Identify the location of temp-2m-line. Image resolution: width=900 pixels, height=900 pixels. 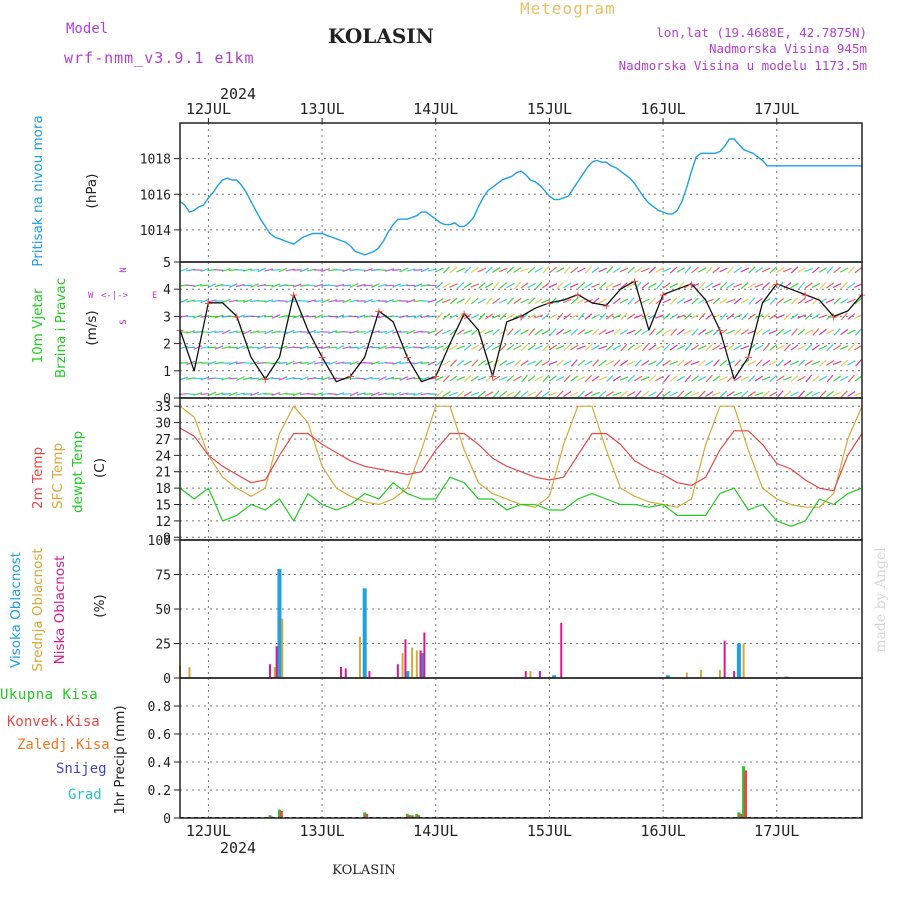
(521, 459).